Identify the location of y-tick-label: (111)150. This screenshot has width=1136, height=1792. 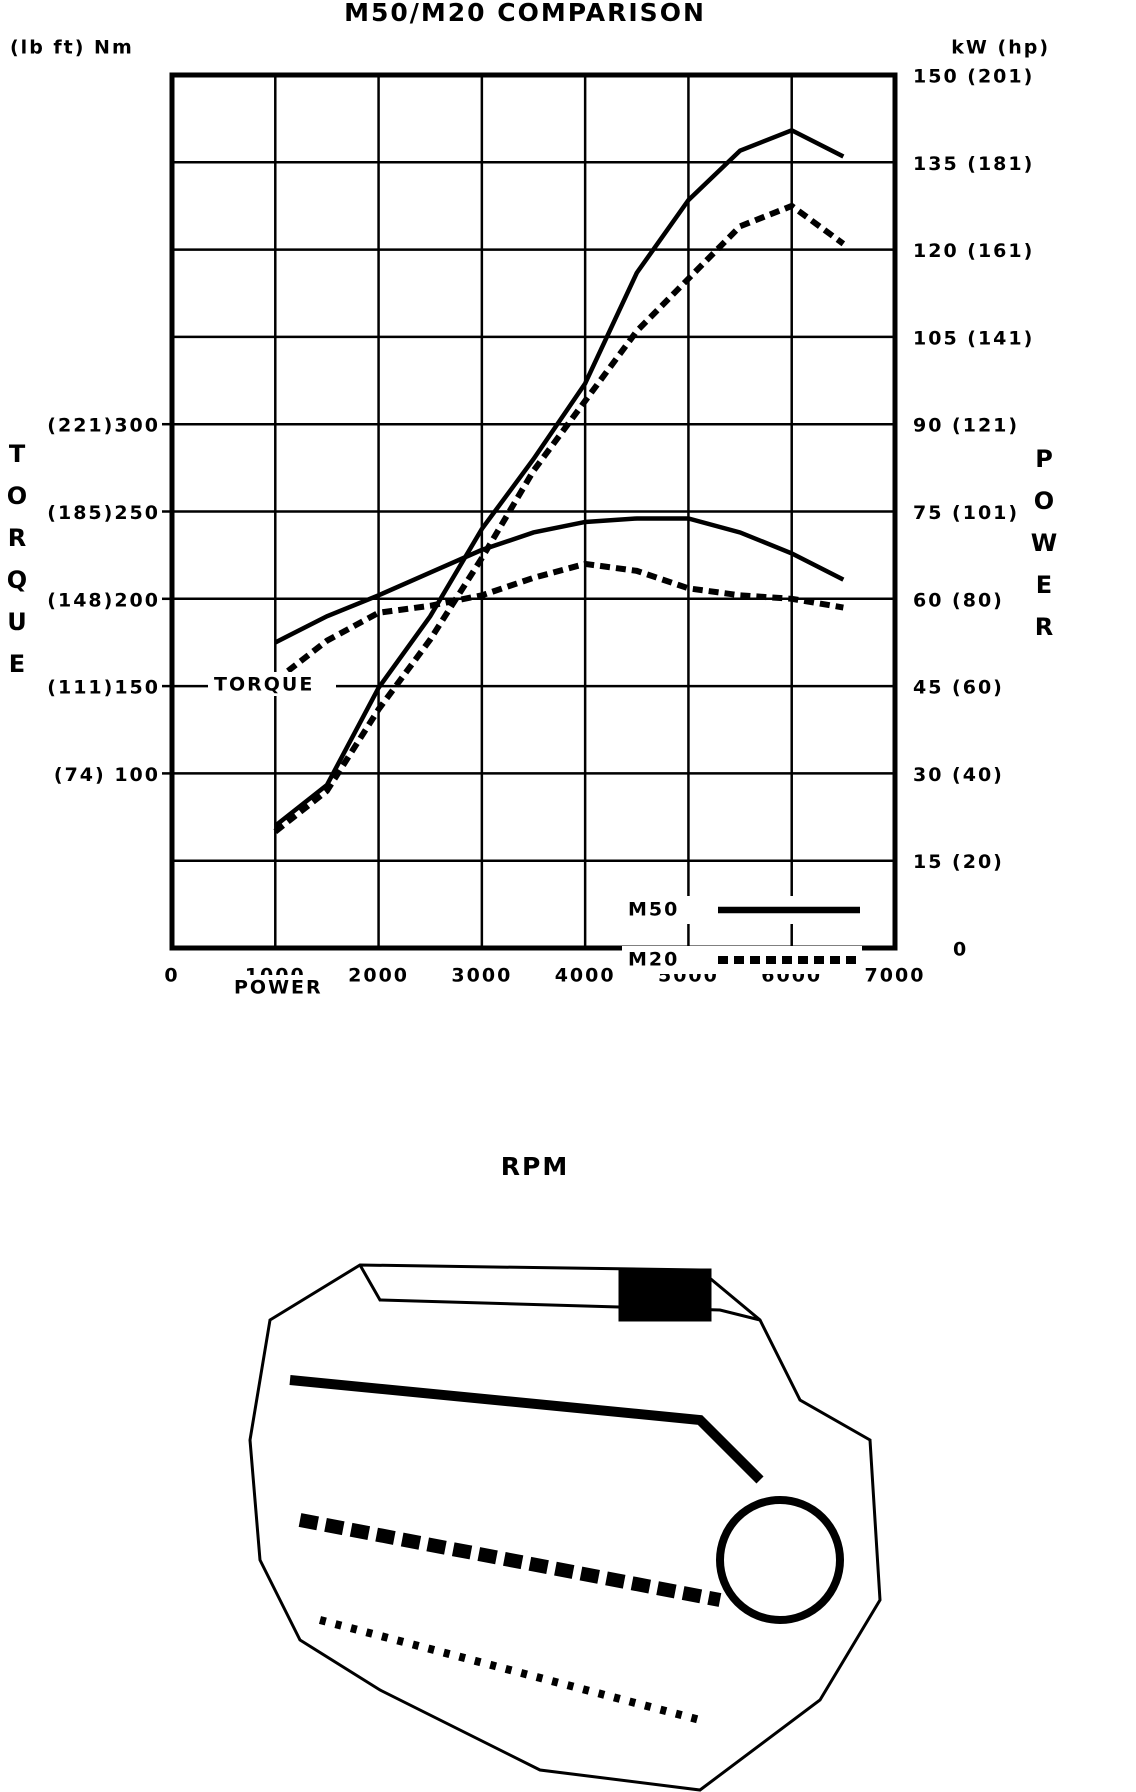
(103, 688).